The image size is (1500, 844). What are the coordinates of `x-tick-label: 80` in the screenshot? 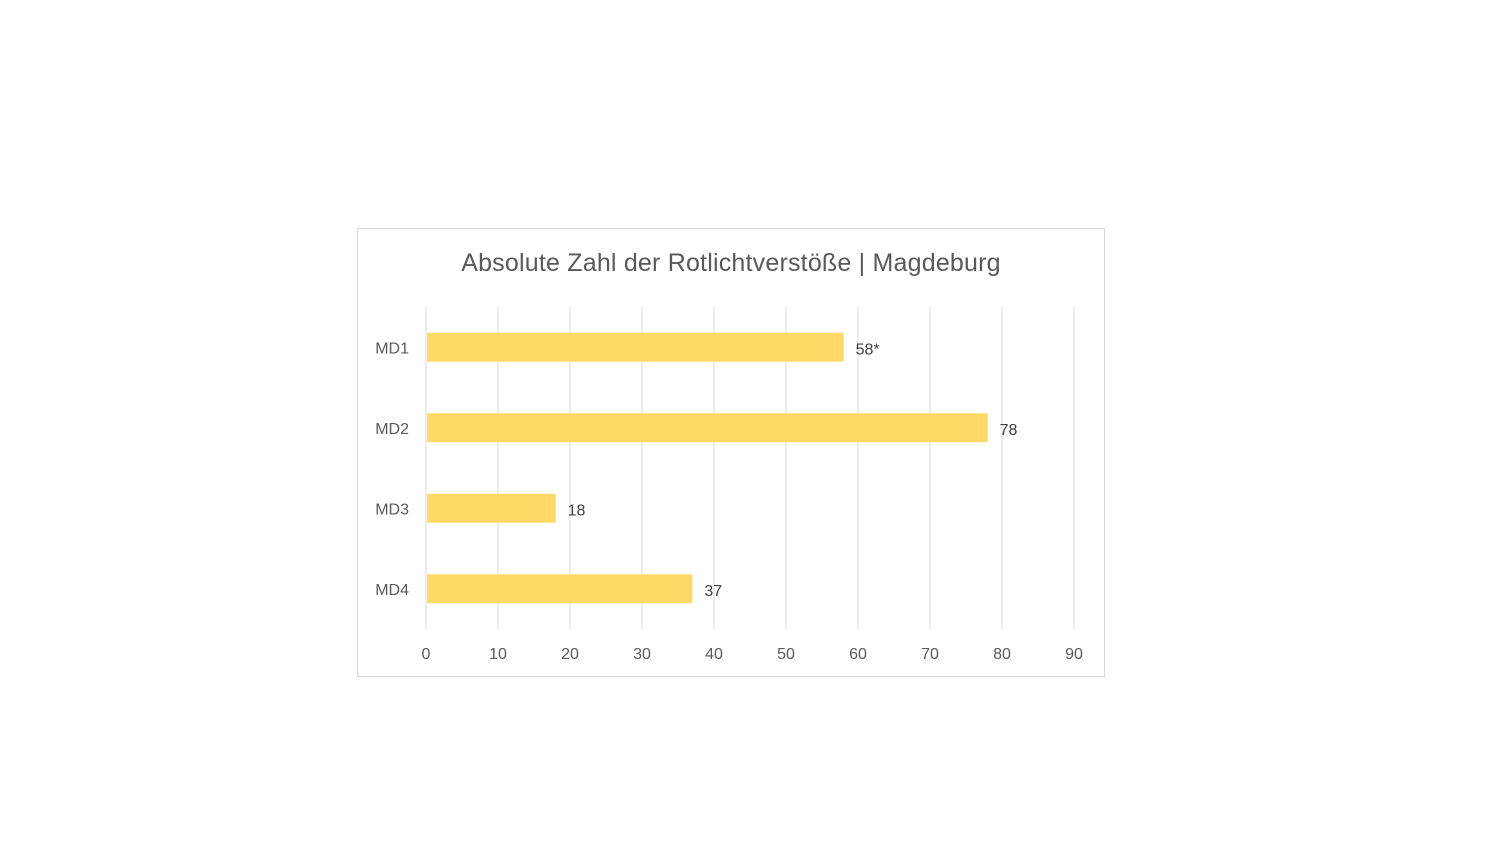 It's located at (1002, 654).